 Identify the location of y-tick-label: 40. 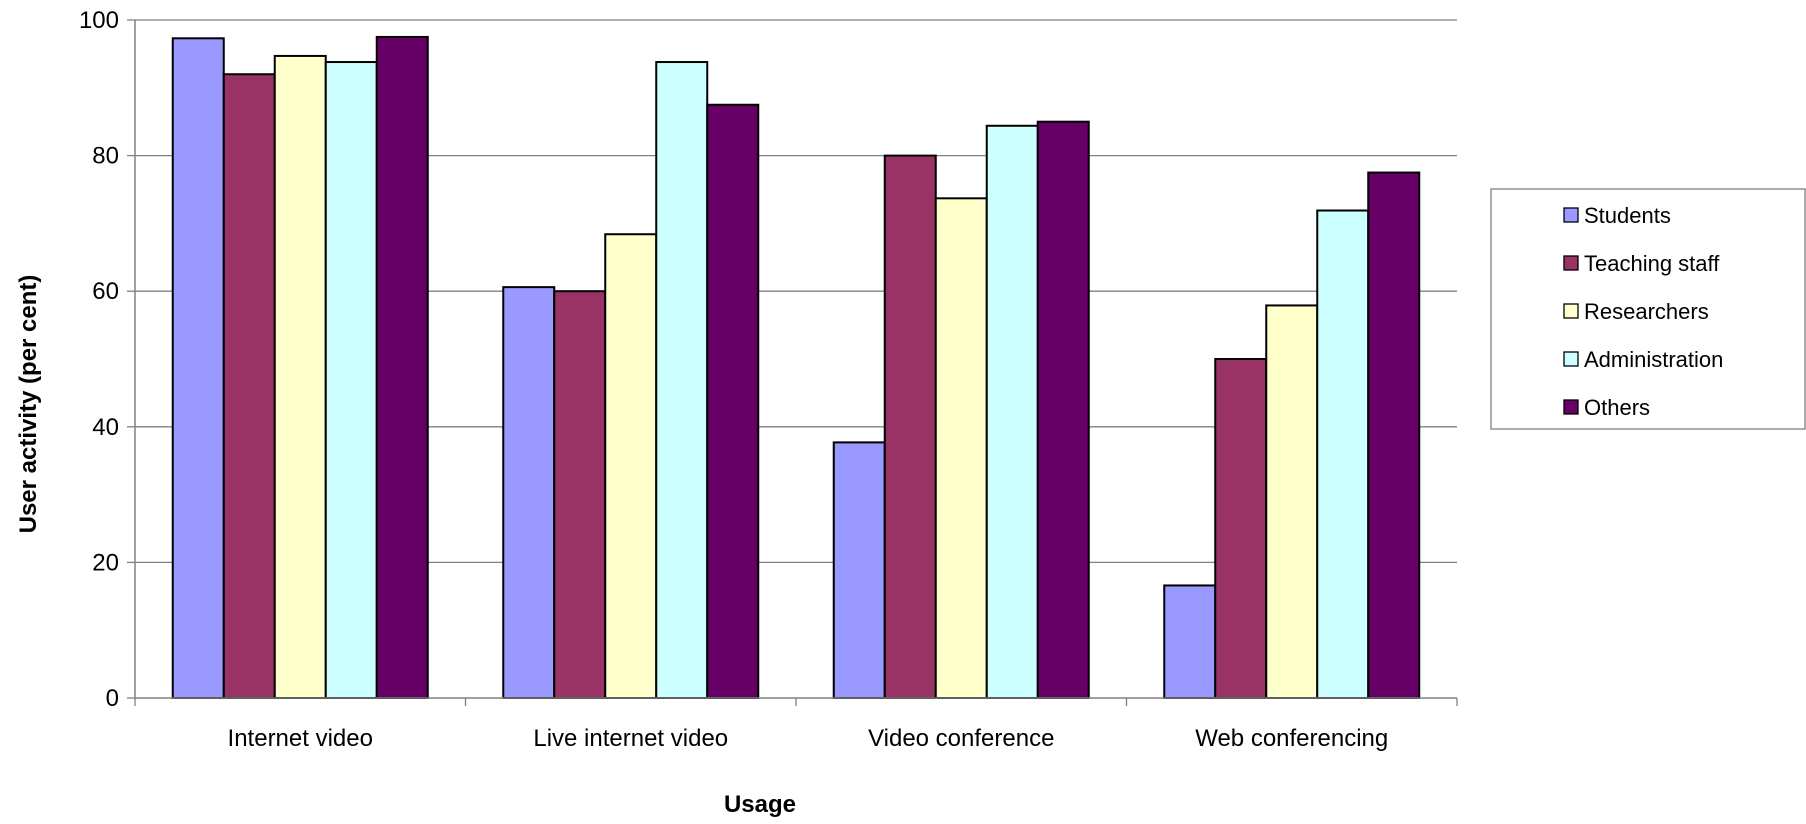
(105, 427).